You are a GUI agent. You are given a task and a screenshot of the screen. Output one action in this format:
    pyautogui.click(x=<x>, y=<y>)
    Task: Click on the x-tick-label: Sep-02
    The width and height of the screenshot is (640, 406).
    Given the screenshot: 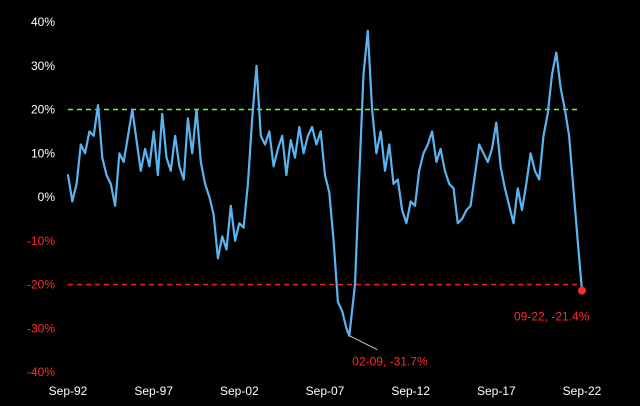 What is the action you would take?
    pyautogui.click(x=239, y=391)
    